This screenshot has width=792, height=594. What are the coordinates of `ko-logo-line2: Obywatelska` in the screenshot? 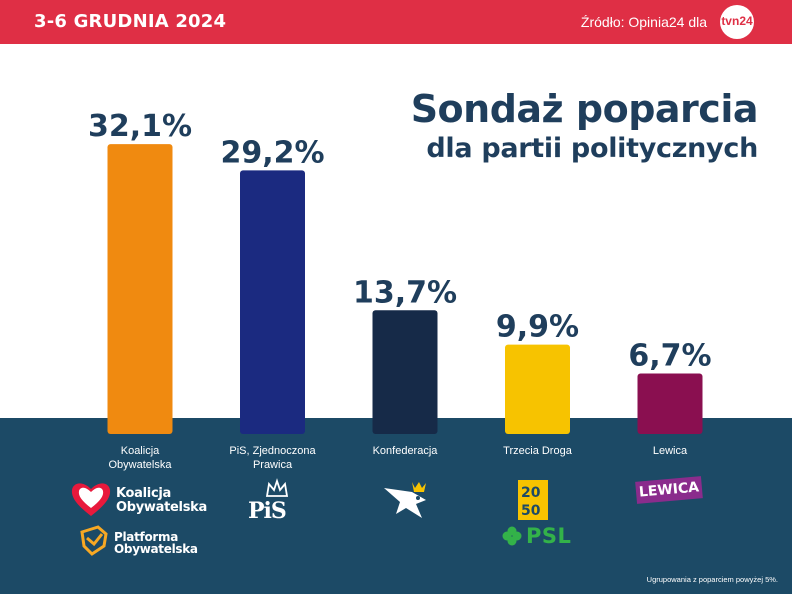 It's located at (161, 507).